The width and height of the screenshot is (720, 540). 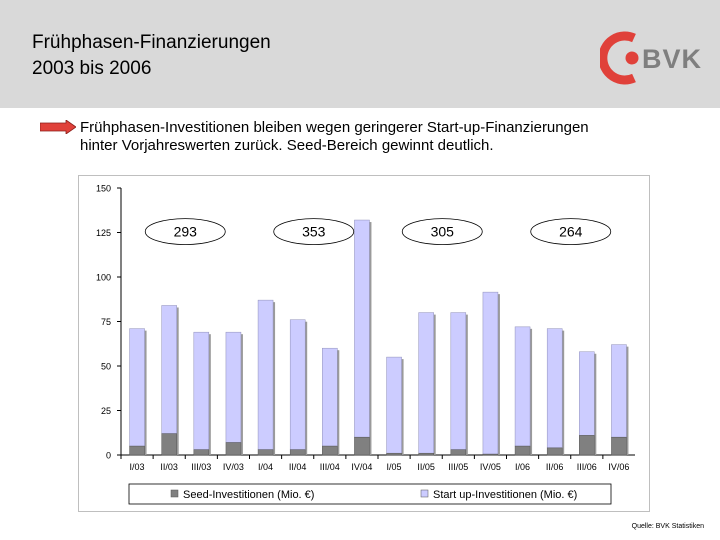 I want to click on bvk-logo-text: BVK, so click(x=672, y=59).